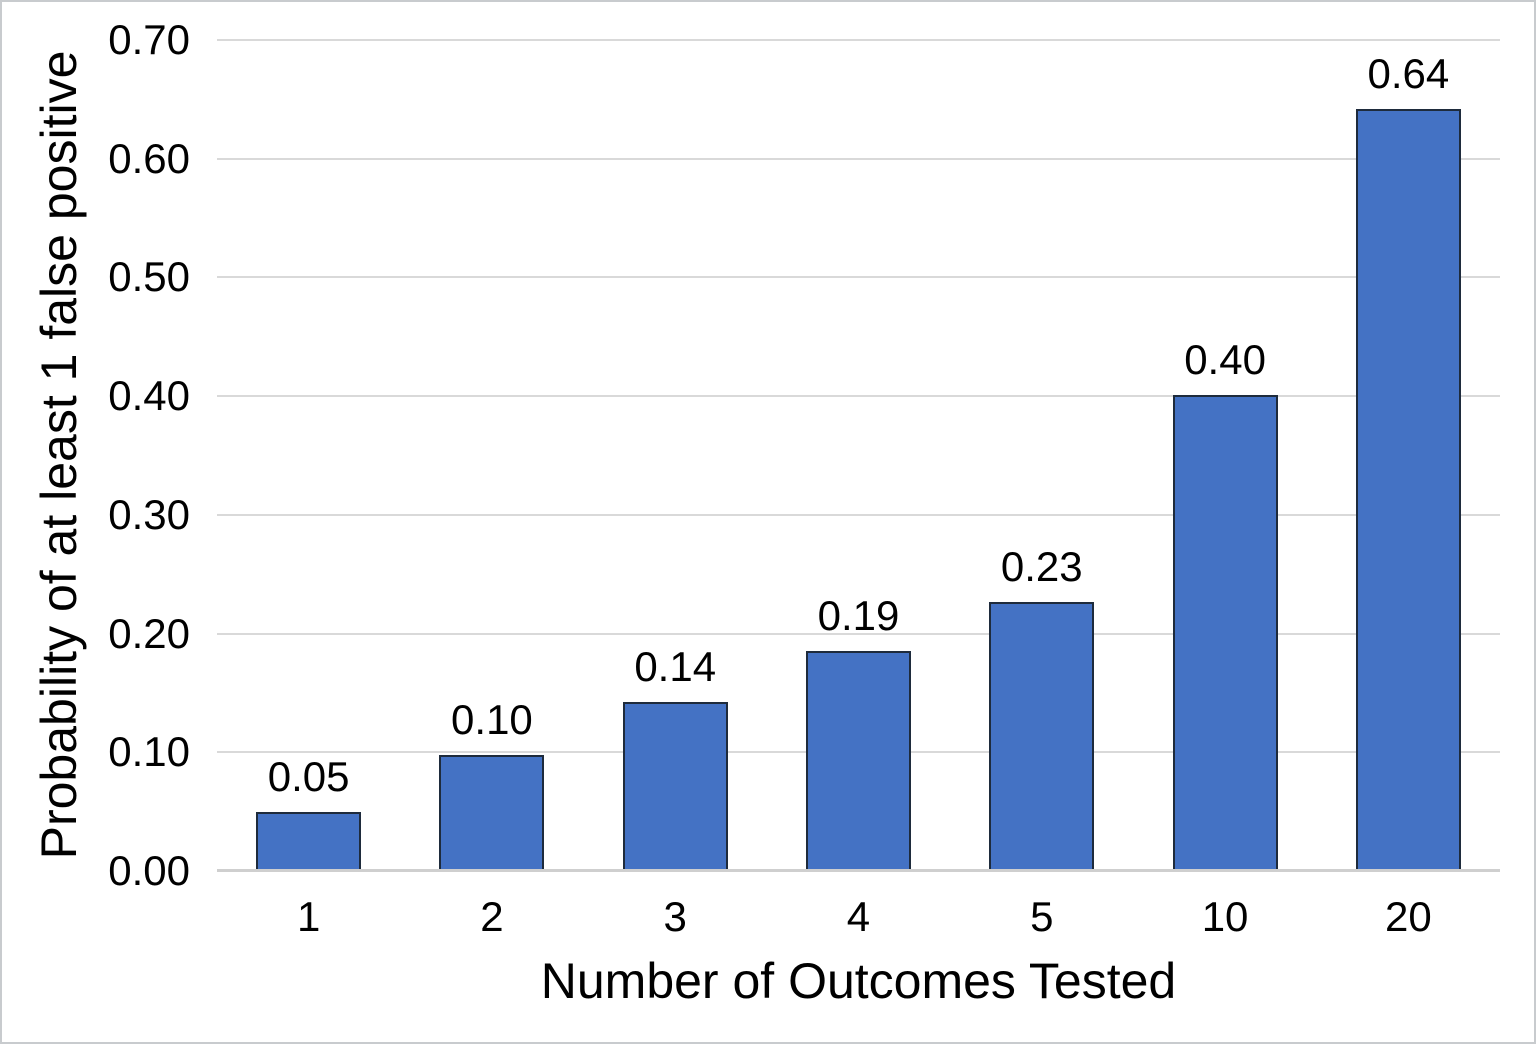 Image resolution: width=1536 pixels, height=1044 pixels. I want to click on y-tick-label: 0.60, so click(149, 158).